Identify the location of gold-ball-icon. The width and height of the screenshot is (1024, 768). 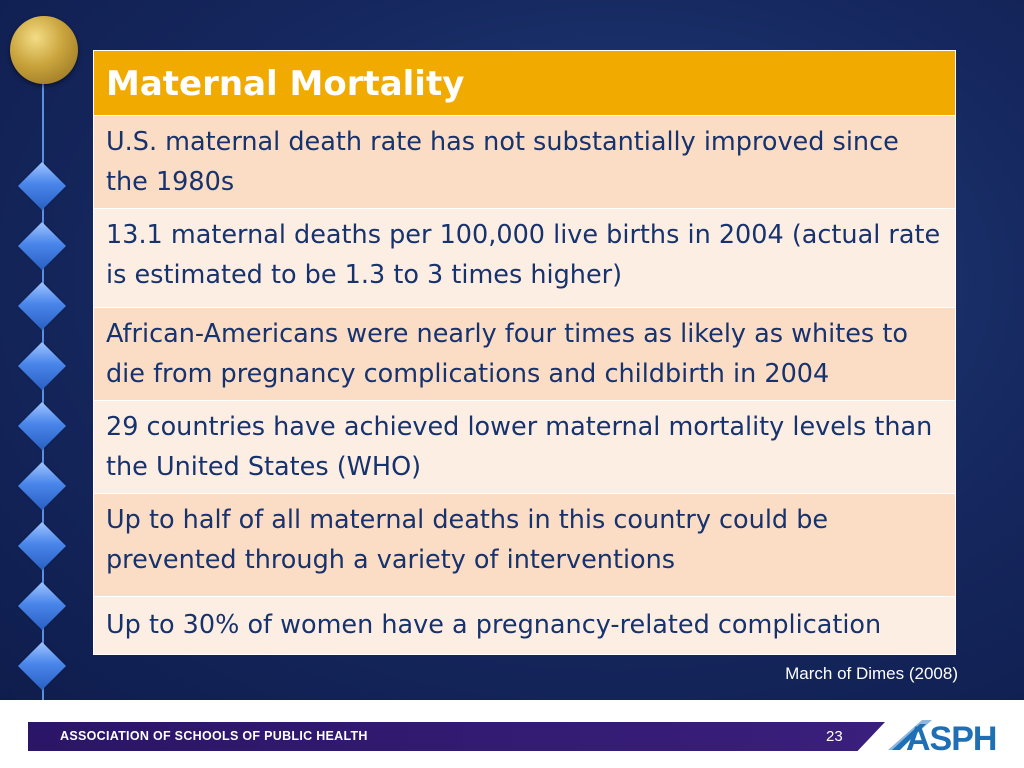
(44, 50).